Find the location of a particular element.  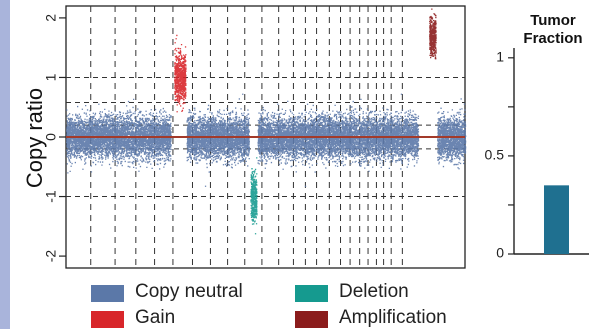

bar-y-tick-label-1: 0.5 is located at coordinates (495, 155).